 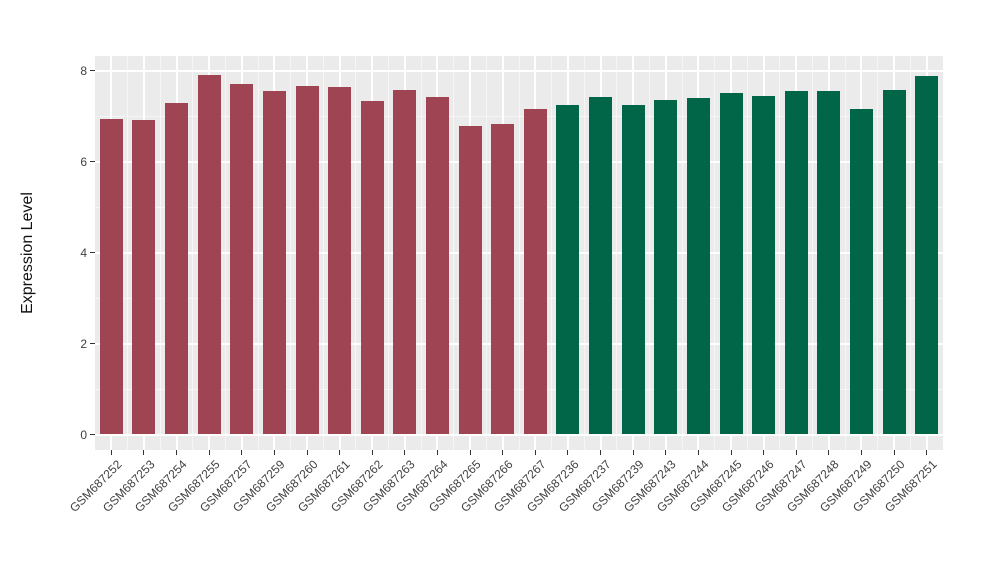 What do you see at coordinates (27, 253) in the screenshot?
I see `y-axis-title: Expression Level` at bounding box center [27, 253].